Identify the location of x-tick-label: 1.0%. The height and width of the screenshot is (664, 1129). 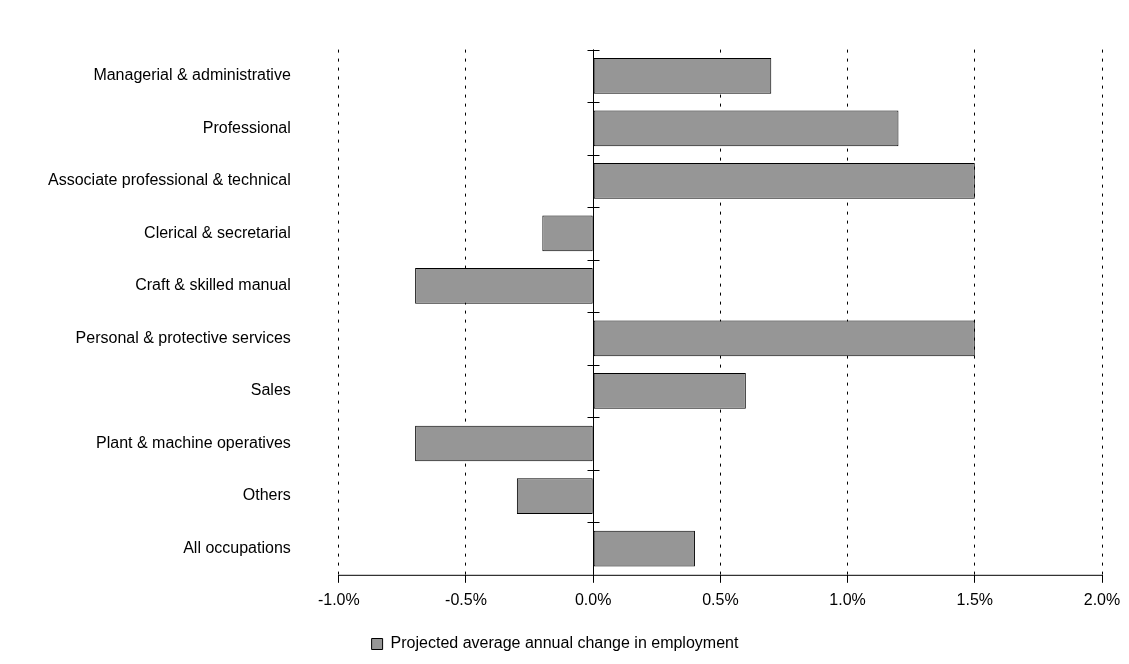
(847, 599).